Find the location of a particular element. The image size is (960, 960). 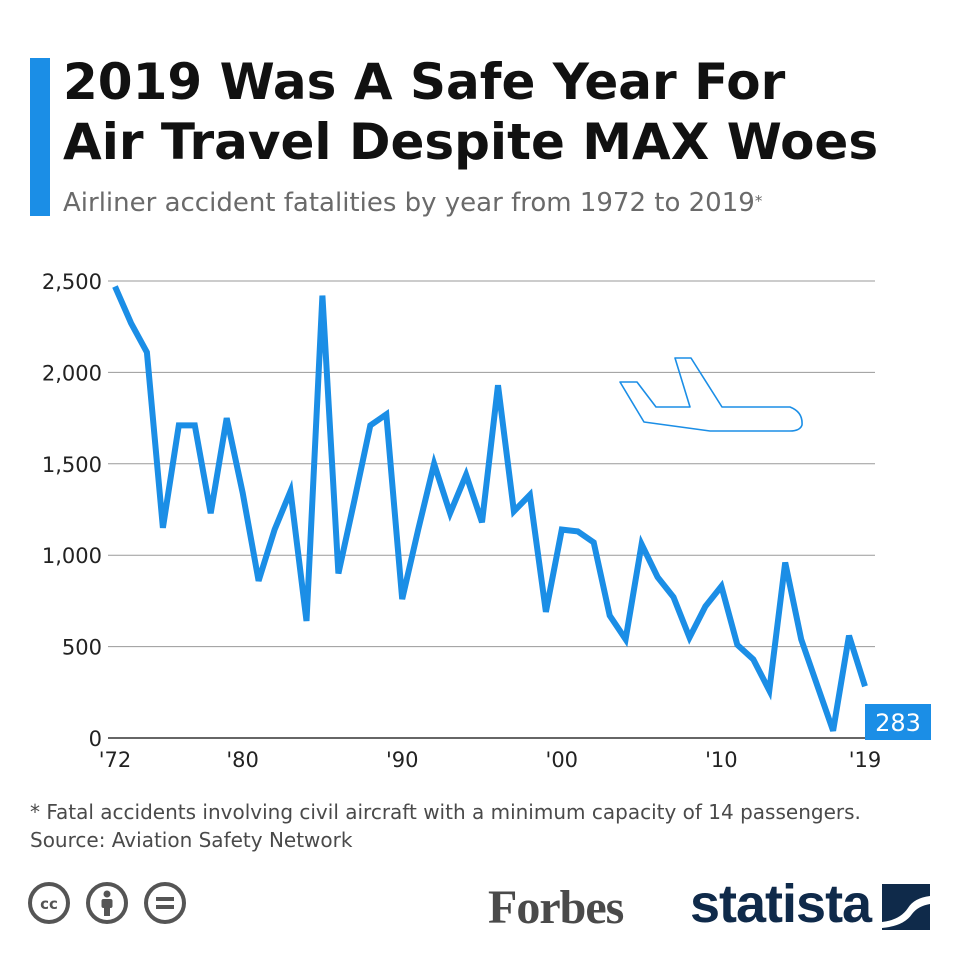

title-line-1: 2019 Was A Safe Year For is located at coordinates (424, 82).